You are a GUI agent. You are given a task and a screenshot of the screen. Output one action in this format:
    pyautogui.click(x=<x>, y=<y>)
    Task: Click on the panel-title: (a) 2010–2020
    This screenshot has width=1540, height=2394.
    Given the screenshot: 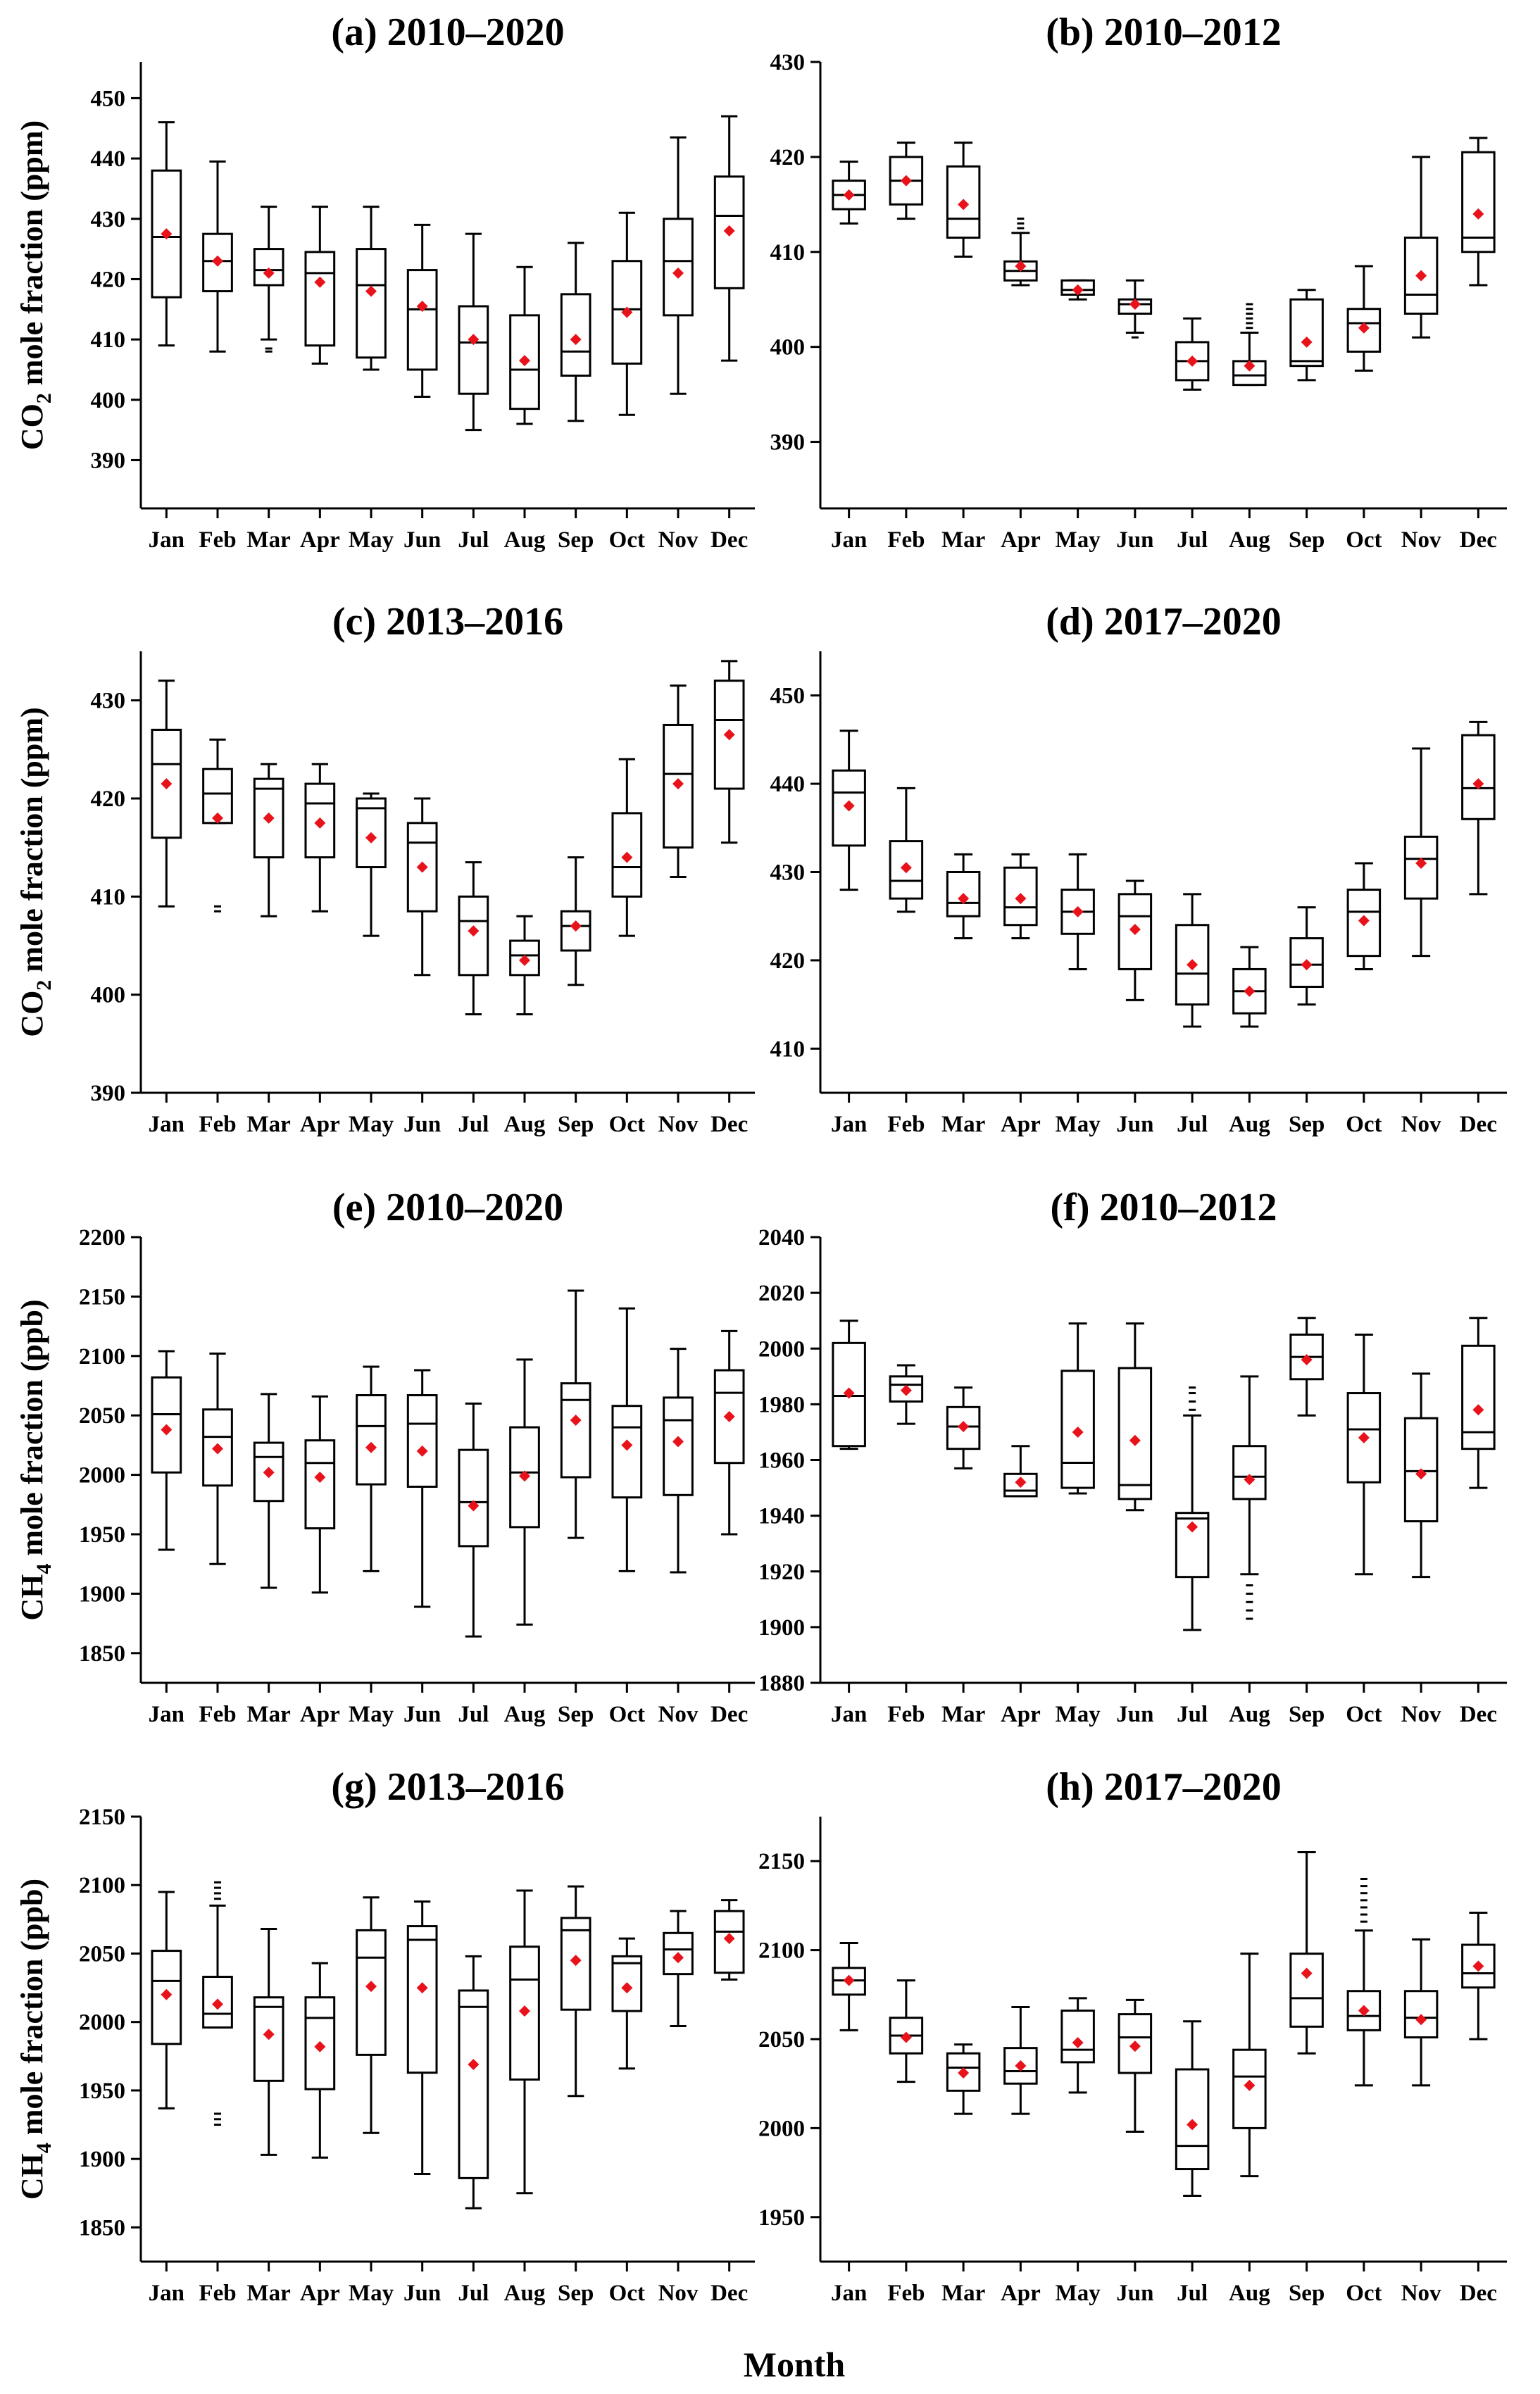 What is the action you would take?
    pyautogui.click(x=447, y=32)
    